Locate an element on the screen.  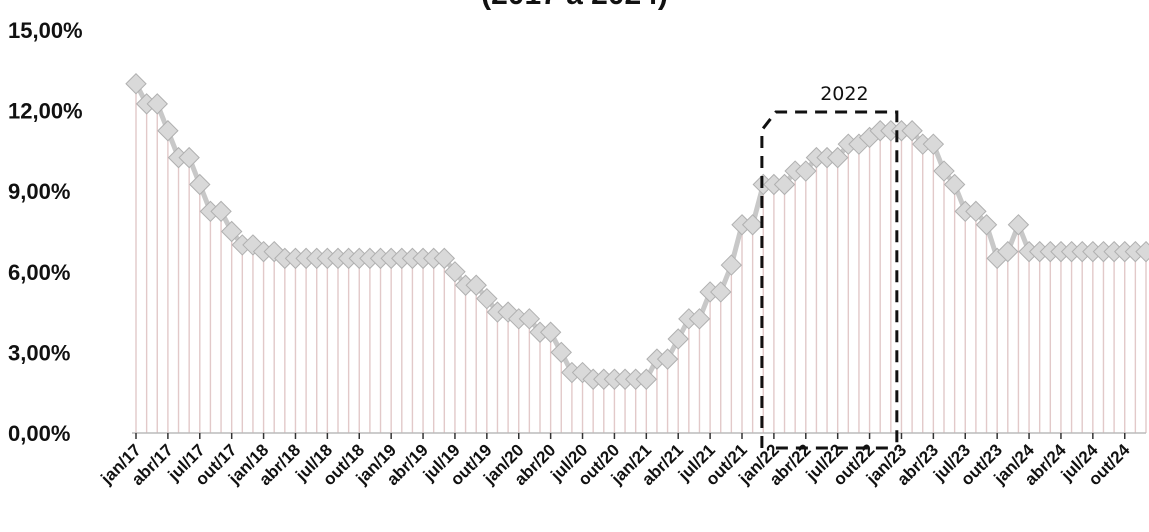
highlight-box is located at coordinates (829, 279).